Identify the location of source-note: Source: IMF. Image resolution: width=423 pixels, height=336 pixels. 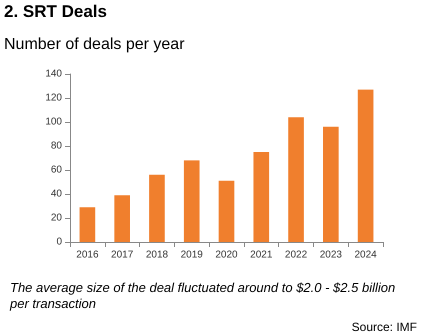
(384, 327).